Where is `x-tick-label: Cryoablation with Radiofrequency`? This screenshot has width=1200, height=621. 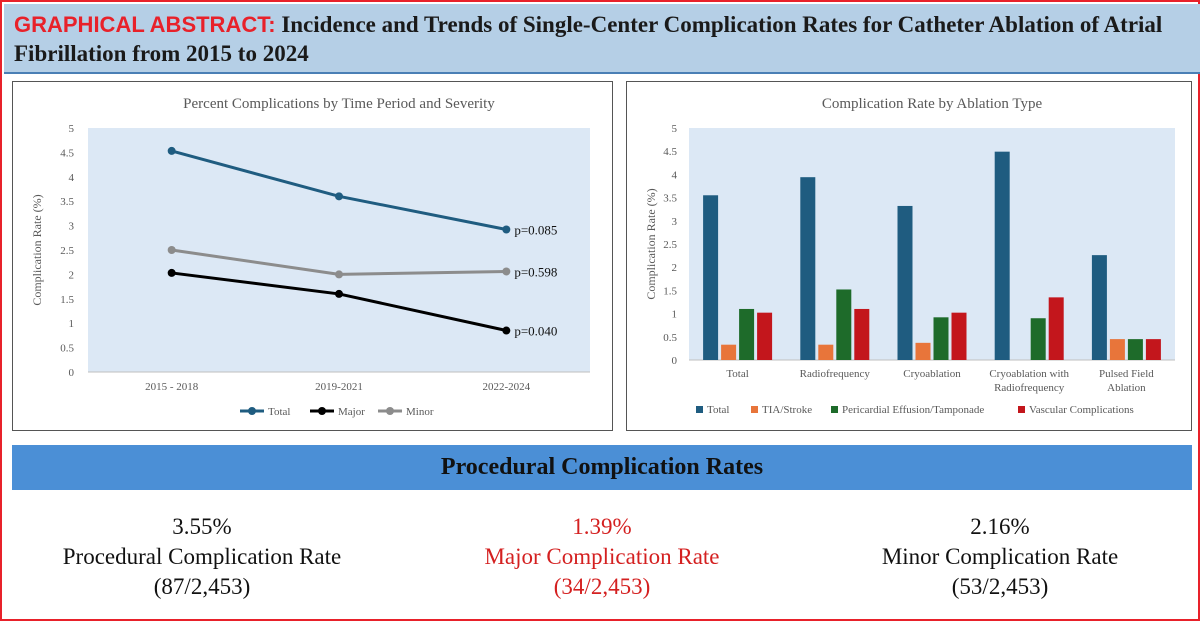 x-tick-label: Cryoablation with Radiofrequency is located at coordinates (1029, 381).